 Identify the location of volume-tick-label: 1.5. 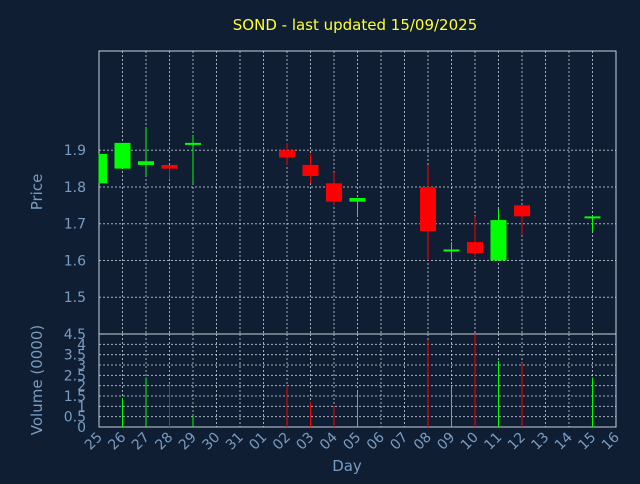
(75, 397).